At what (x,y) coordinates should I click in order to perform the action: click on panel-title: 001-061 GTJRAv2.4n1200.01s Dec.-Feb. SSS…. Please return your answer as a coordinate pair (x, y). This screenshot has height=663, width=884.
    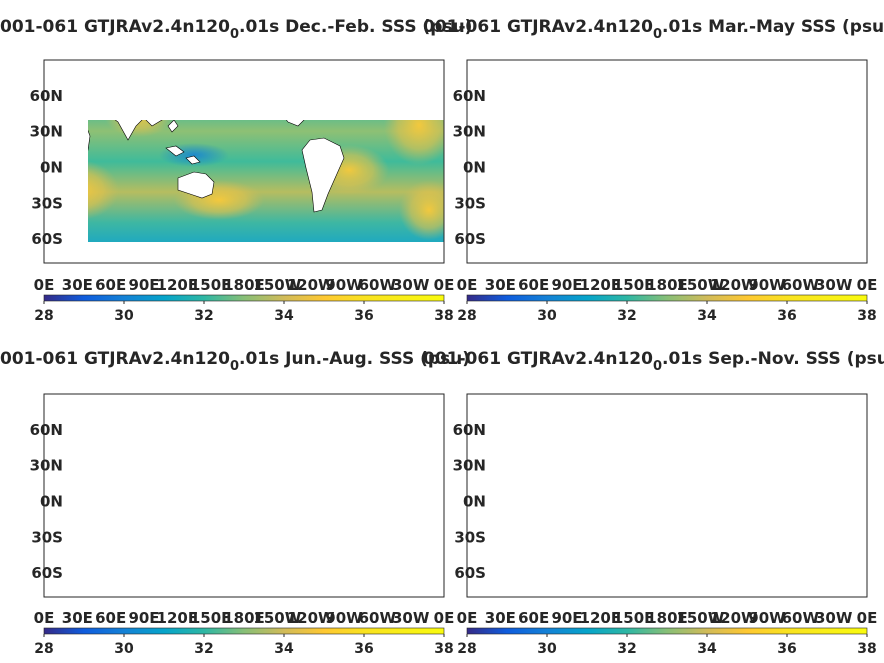
    Looking at the image, I should click on (236, 29).